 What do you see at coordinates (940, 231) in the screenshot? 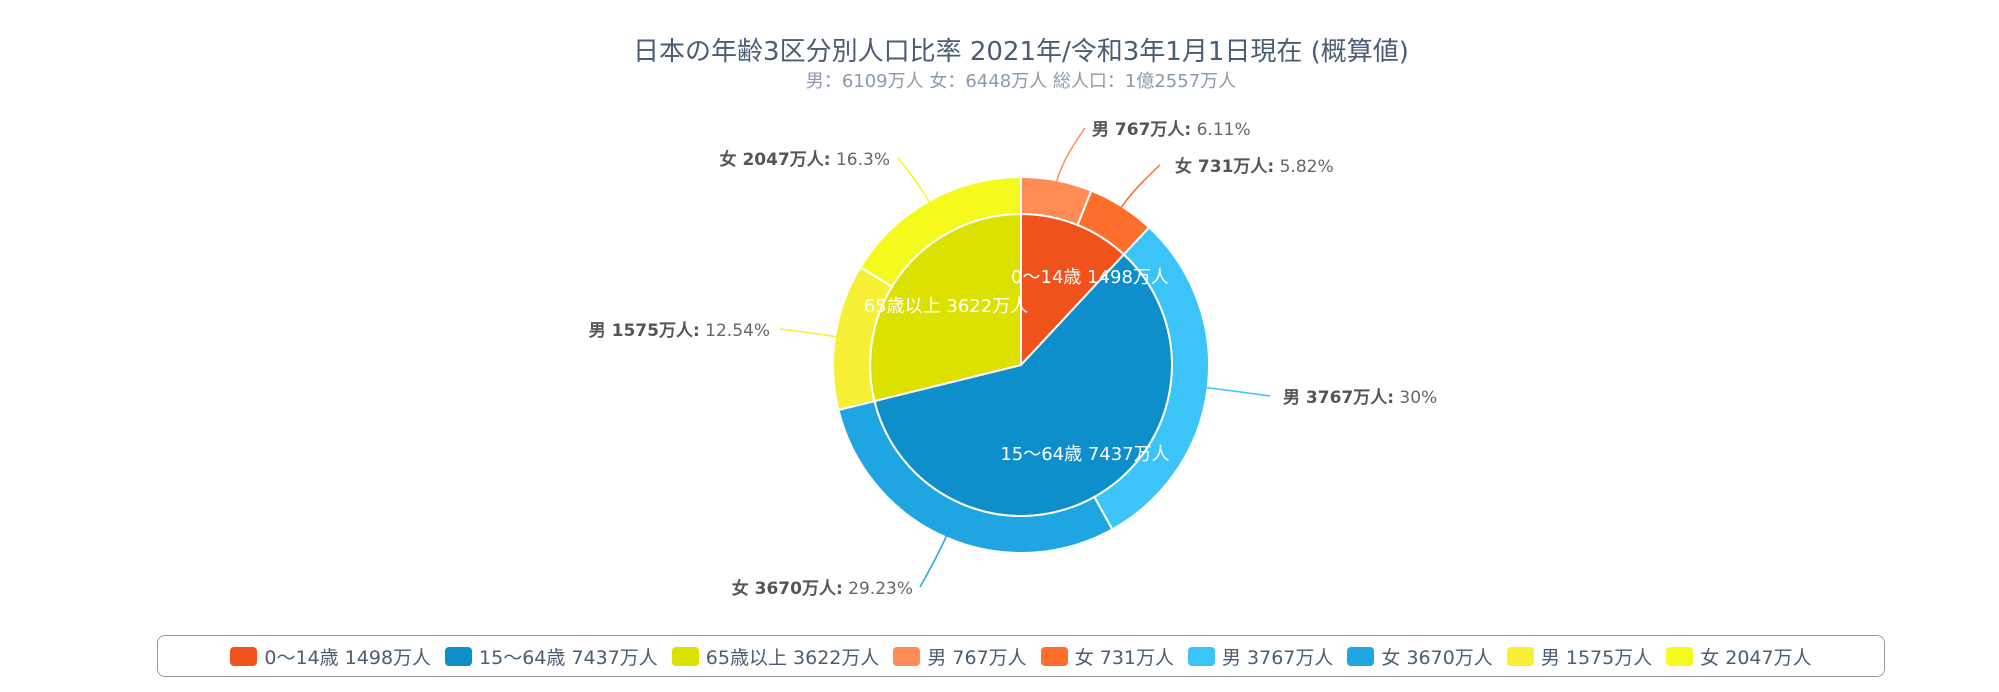
I see `outer-slice` at bounding box center [940, 231].